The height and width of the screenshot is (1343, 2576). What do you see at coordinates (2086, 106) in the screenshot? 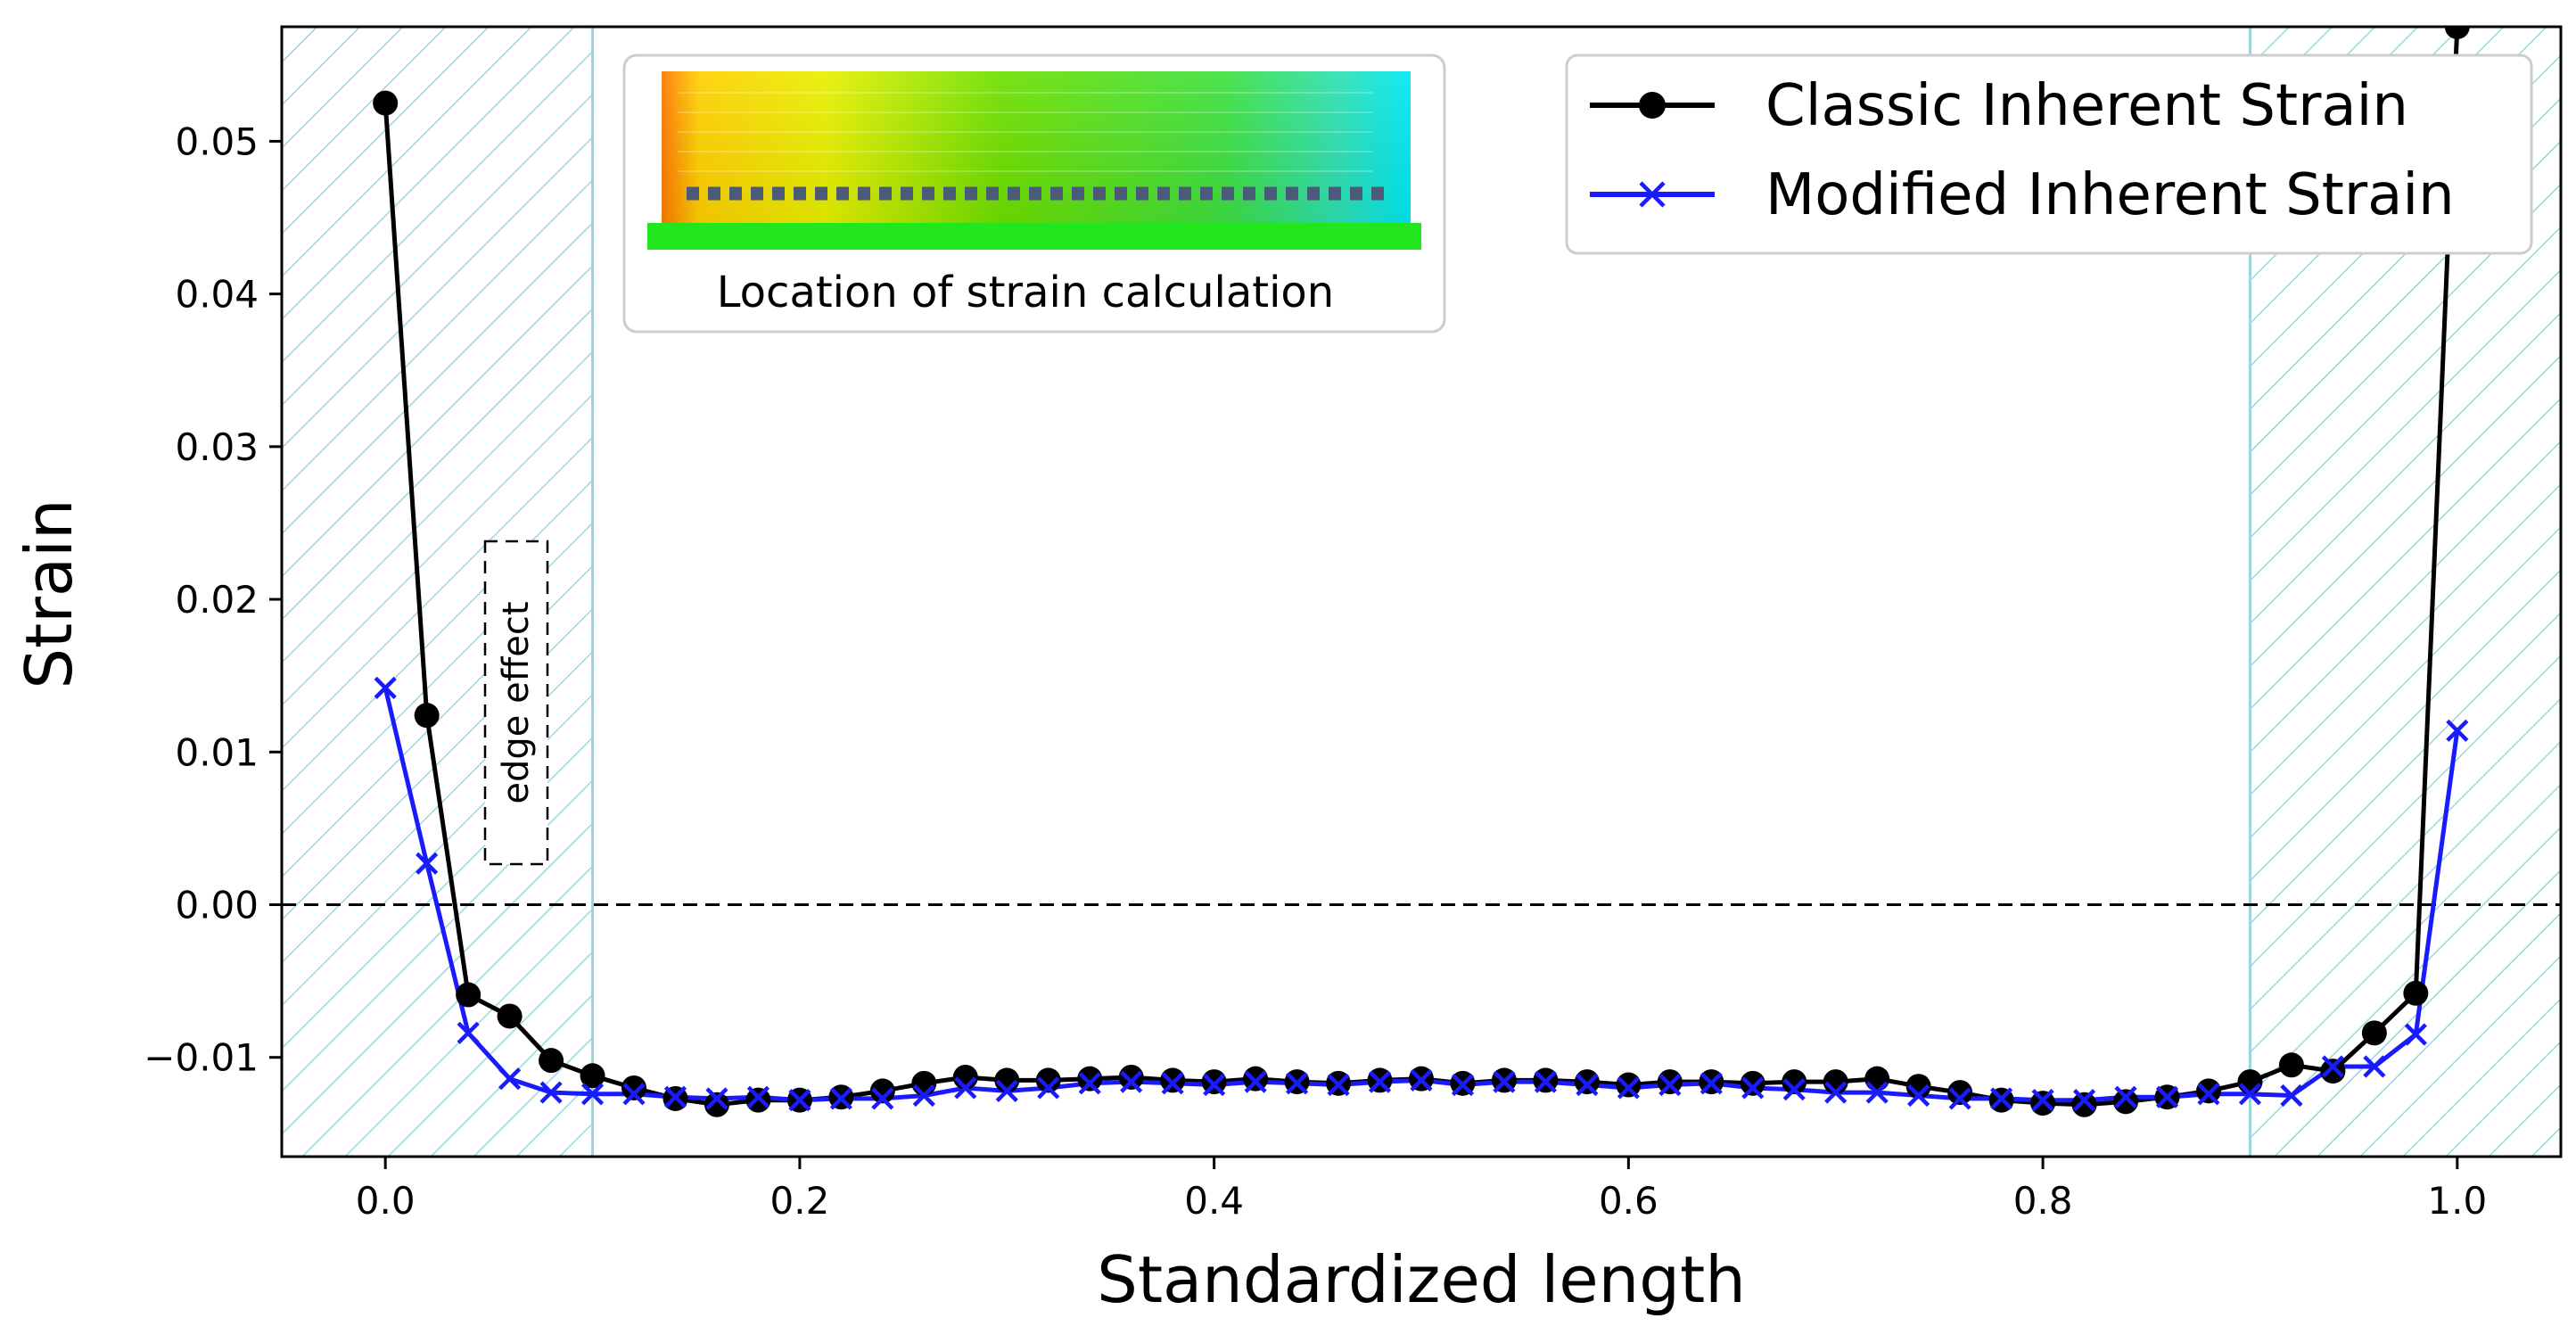
I see `legend-label-classic: Classic Inherent Strain` at bounding box center [2086, 106].